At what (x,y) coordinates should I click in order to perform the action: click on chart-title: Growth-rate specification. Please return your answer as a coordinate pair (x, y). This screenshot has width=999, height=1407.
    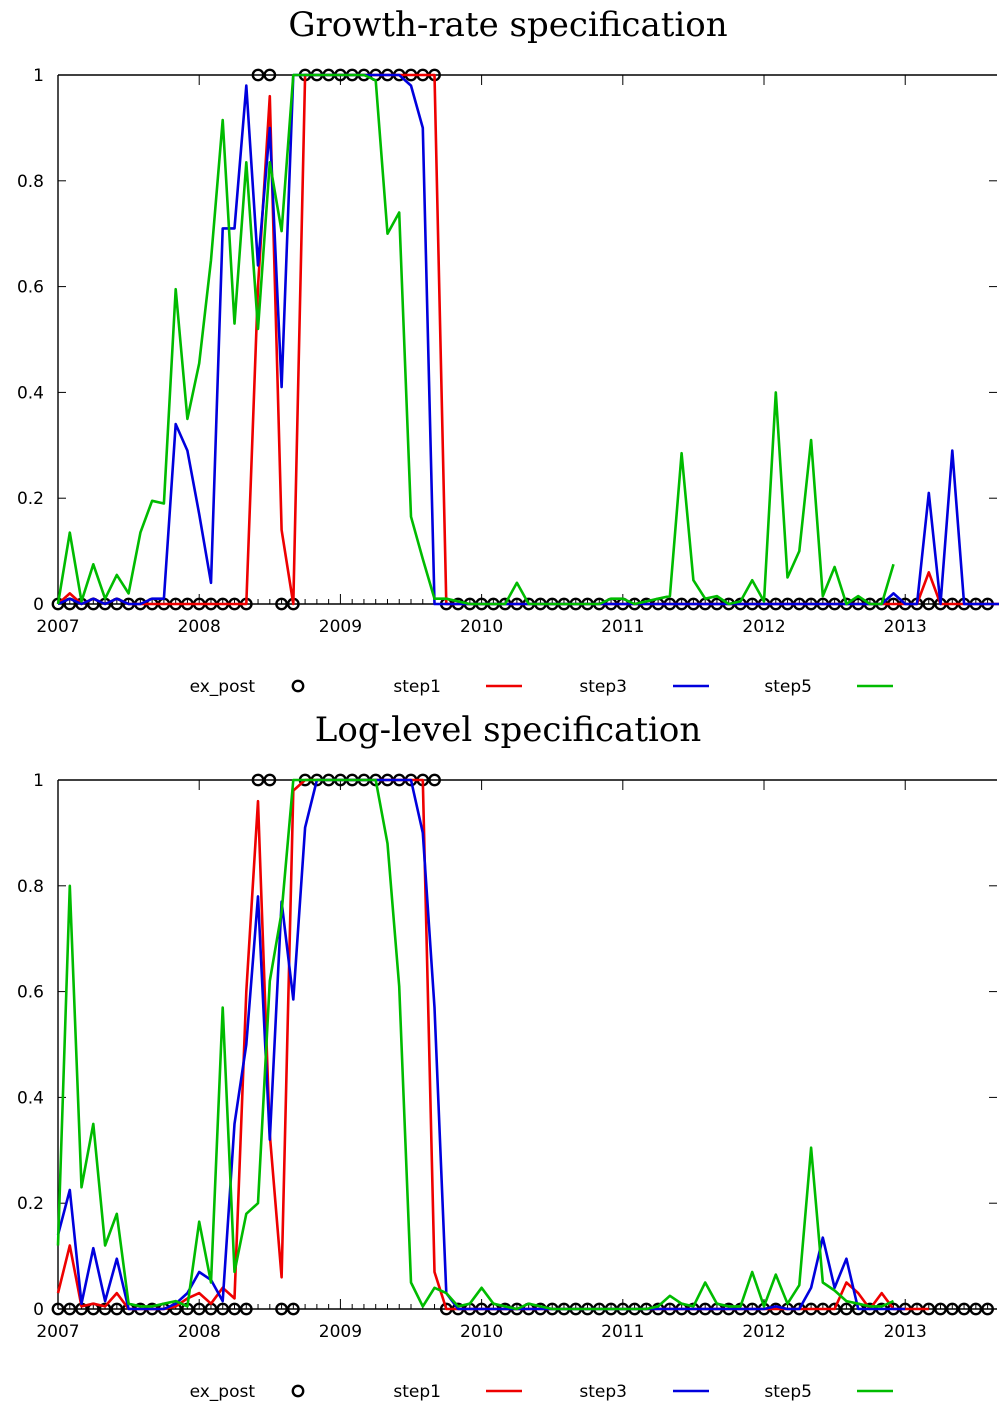
    Looking at the image, I should click on (507, 25).